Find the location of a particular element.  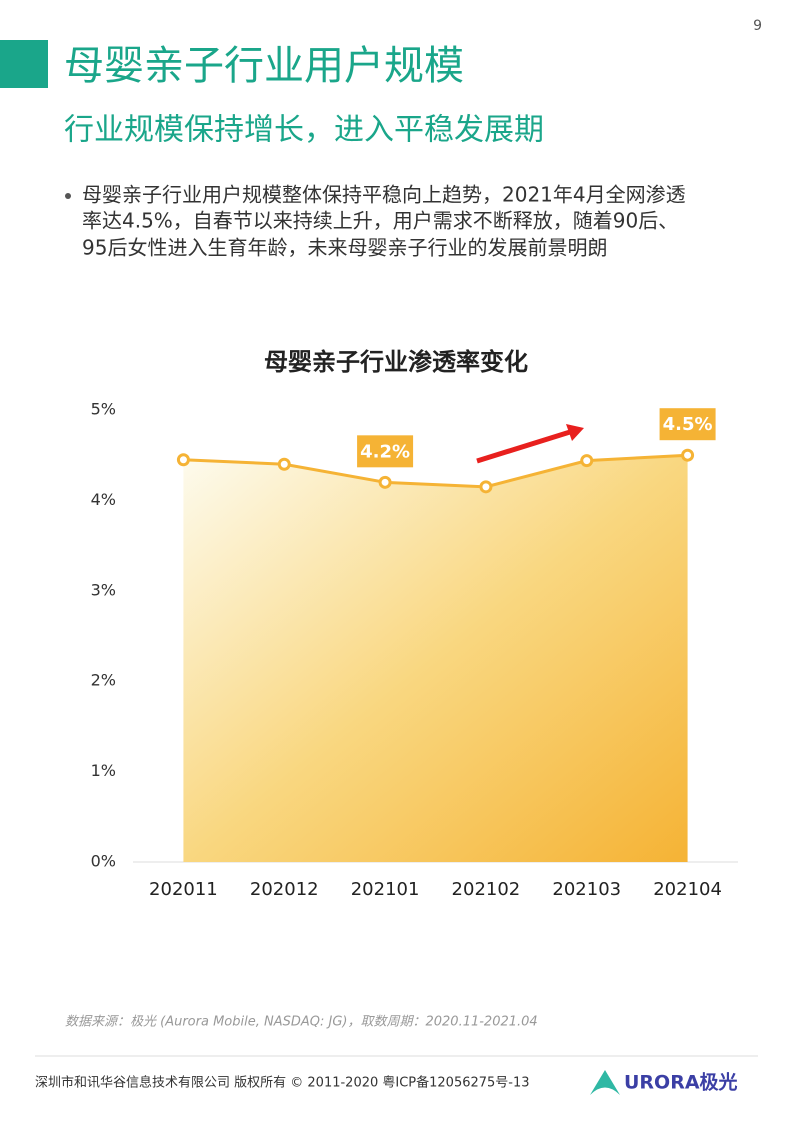

title-block is located at coordinates (24, 64).